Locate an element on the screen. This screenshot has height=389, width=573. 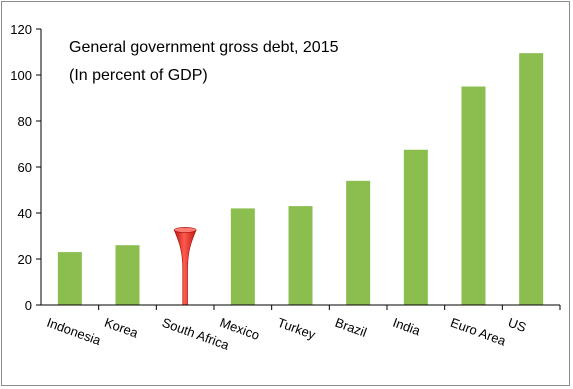
y-tick-label: 100 is located at coordinates (21, 75).